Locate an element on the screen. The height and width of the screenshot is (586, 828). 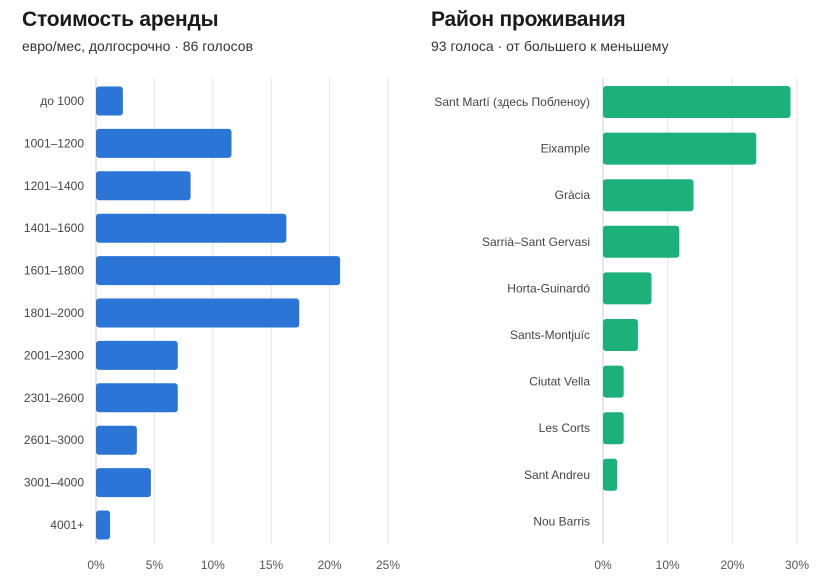
district-category-label: Sant Andreu is located at coordinates (557, 475).